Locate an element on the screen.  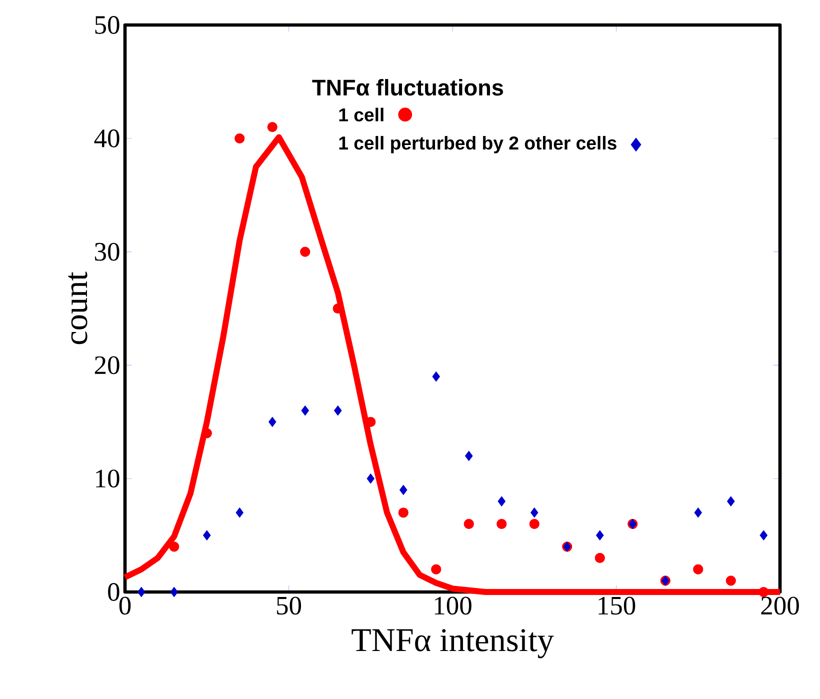
y-tick-label: 40 is located at coordinates (107, 138).